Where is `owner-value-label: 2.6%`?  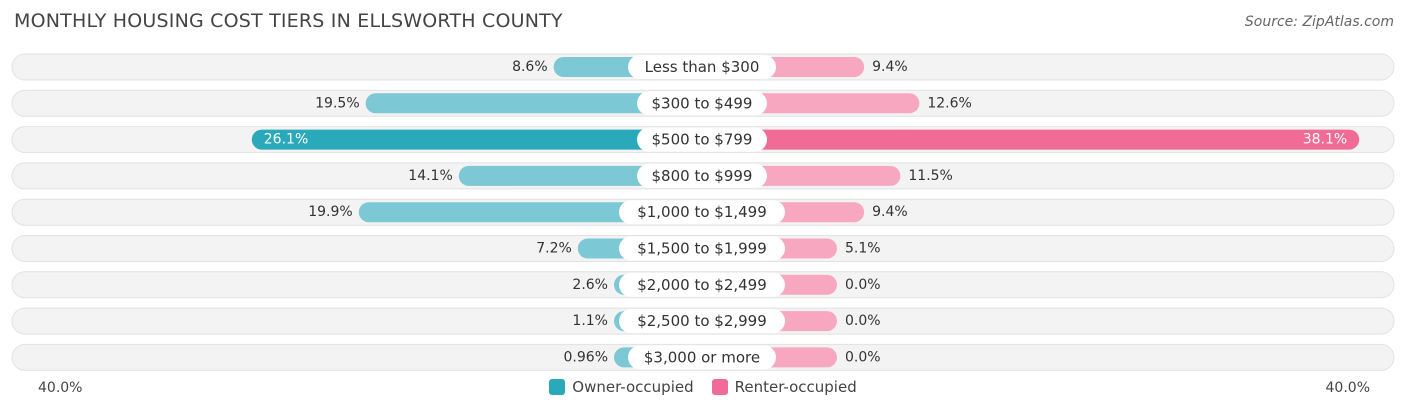 owner-value-label: 2.6% is located at coordinates (590, 285).